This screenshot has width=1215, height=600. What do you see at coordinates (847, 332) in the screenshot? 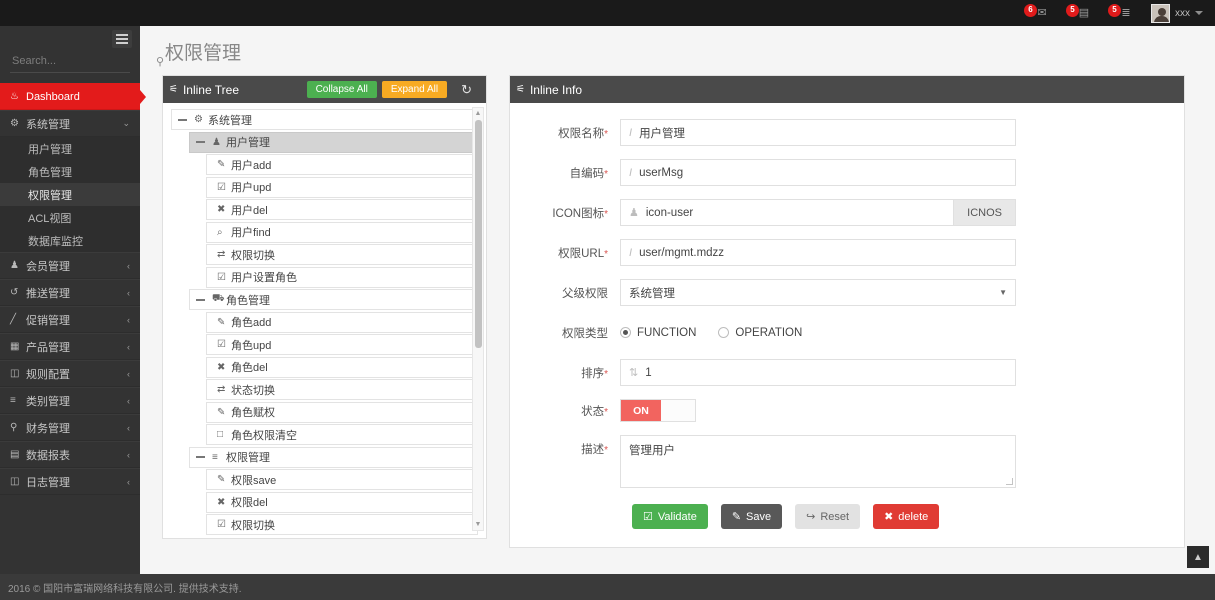
I see `field-row-type: 权限类型 FUNCTION OPERATION` at bounding box center [847, 332].